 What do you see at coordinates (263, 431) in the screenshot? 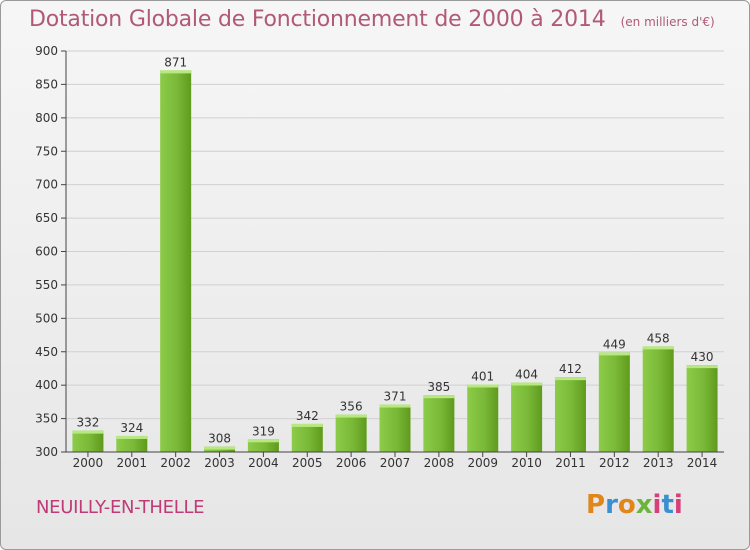
I see `bar-value-label: 319` at bounding box center [263, 431].